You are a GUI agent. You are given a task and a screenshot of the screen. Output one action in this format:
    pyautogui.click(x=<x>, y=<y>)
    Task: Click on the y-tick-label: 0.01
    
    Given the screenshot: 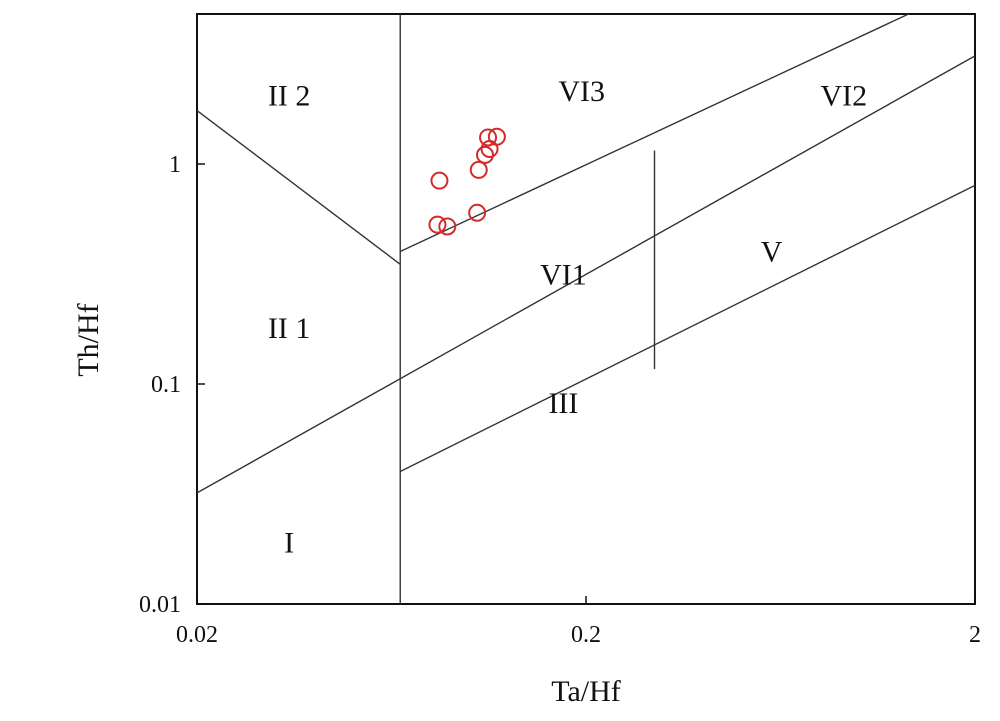 What is the action you would take?
    pyautogui.click(x=160, y=605)
    